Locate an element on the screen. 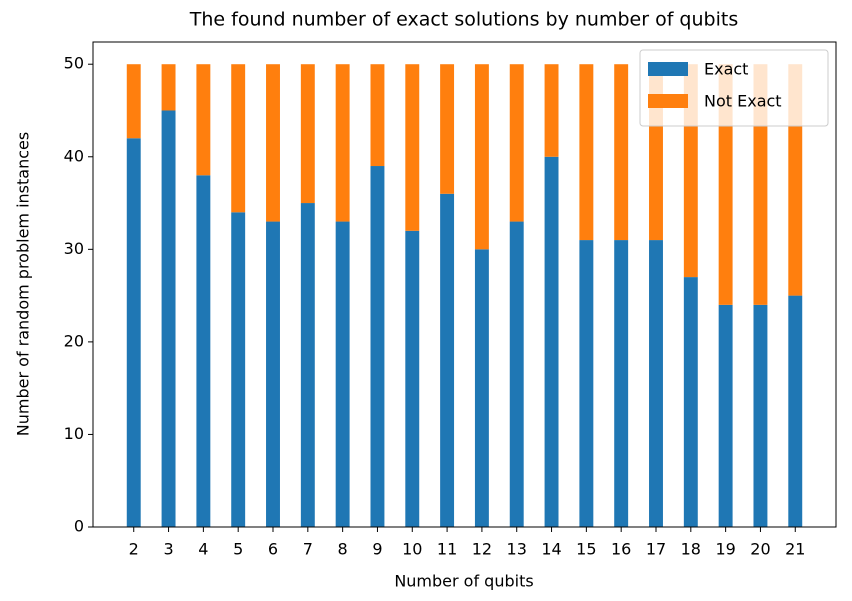  y-tick-label: 40 is located at coordinates (74, 155).